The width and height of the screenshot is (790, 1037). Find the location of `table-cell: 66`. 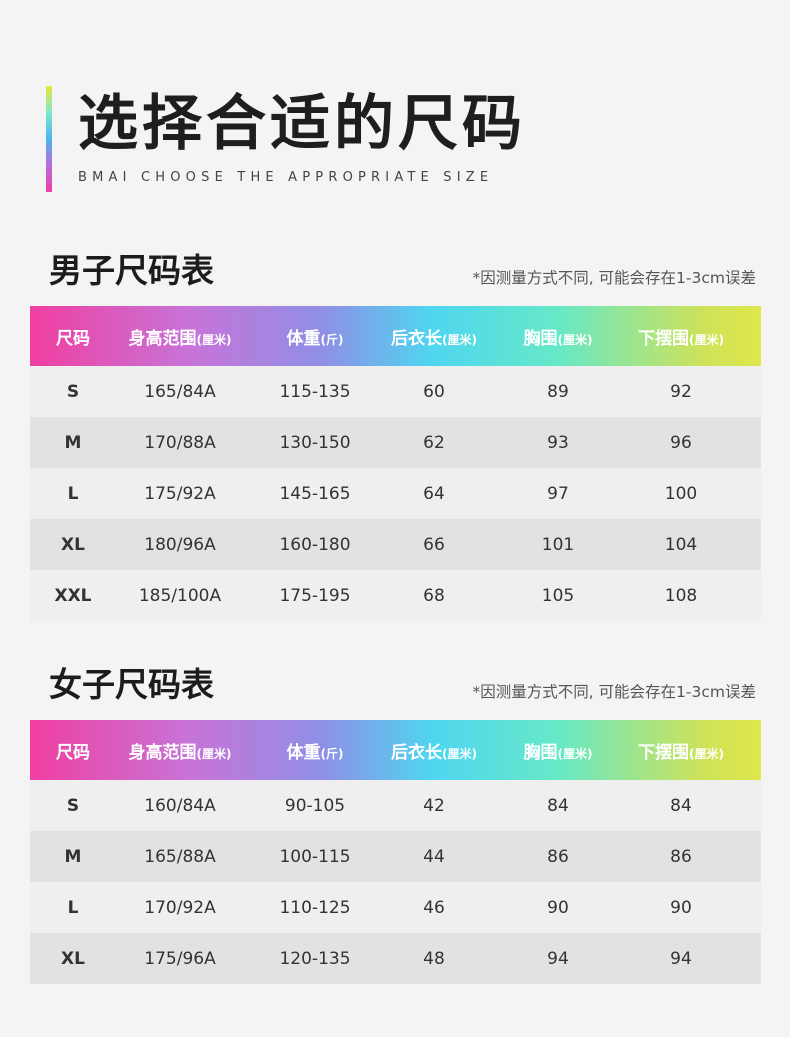

table-cell: 66 is located at coordinates (434, 544).